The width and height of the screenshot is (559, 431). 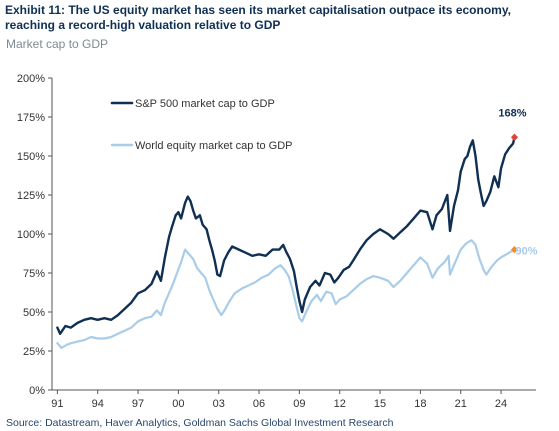 What do you see at coordinates (461, 404) in the screenshot?
I see `x-tick-label: 21` at bounding box center [461, 404].